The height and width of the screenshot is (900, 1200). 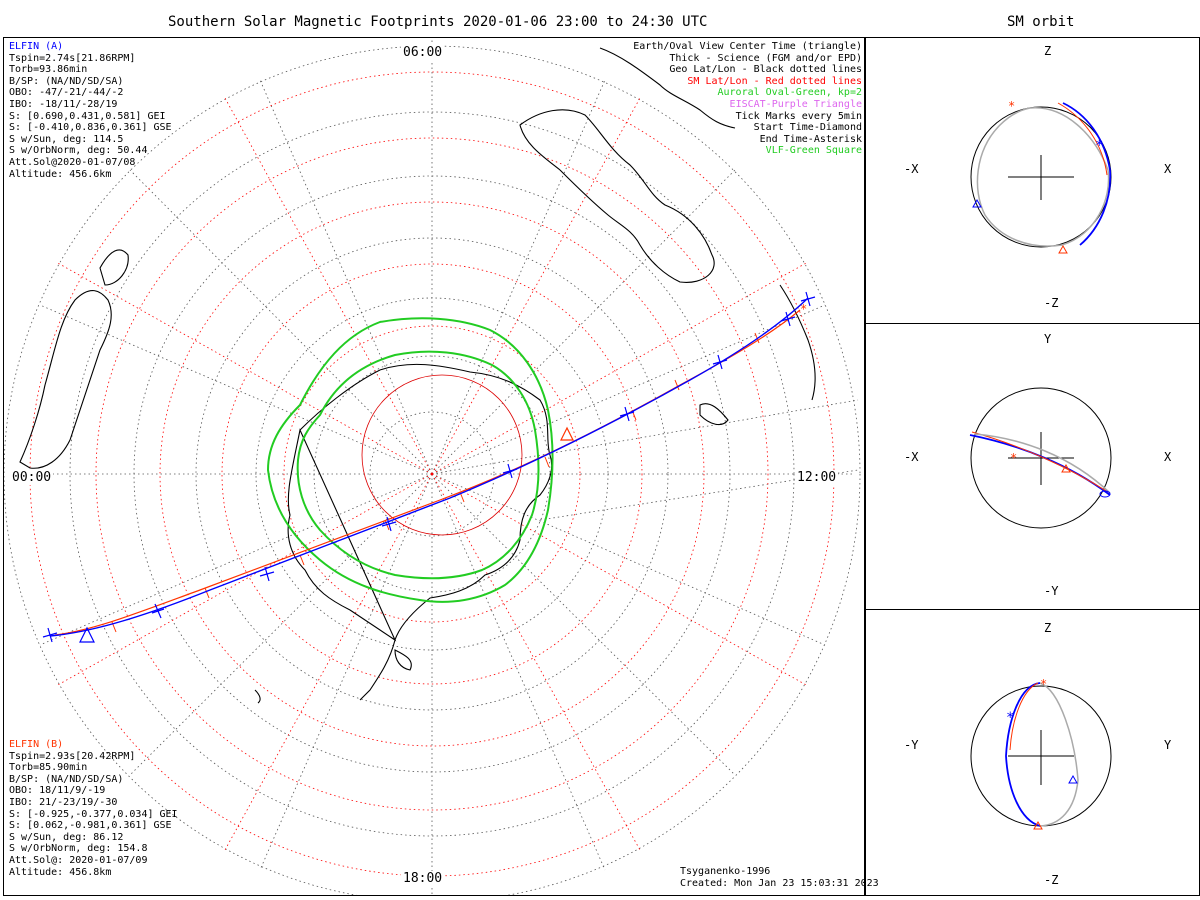 I want to click on orbit-xz-left: -X, so click(x=911, y=169).